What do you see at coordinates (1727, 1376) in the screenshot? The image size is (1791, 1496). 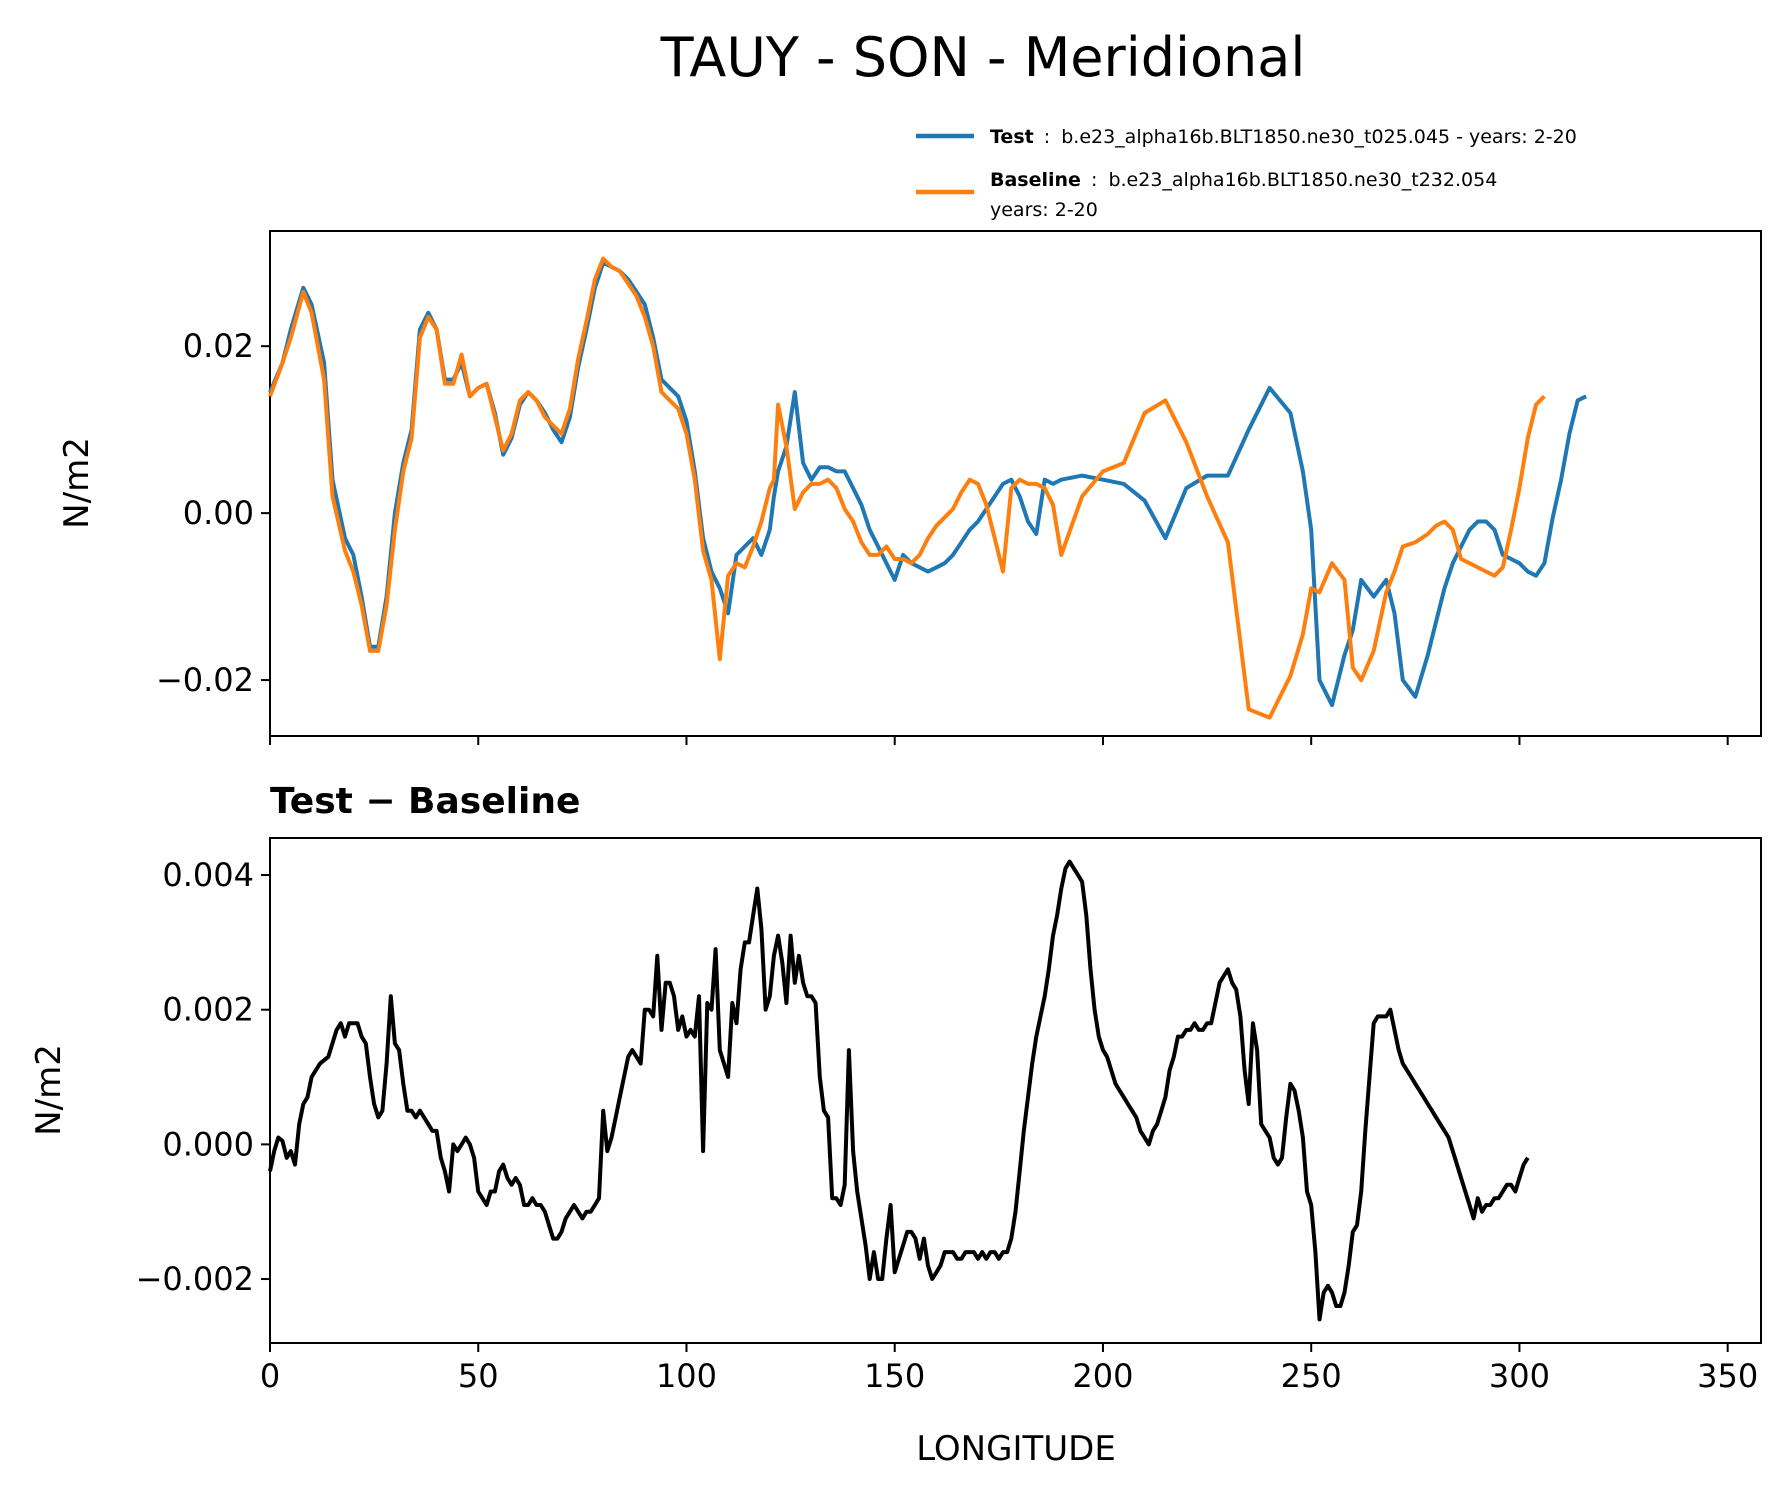 I see `x-tick-label: 350` at bounding box center [1727, 1376].